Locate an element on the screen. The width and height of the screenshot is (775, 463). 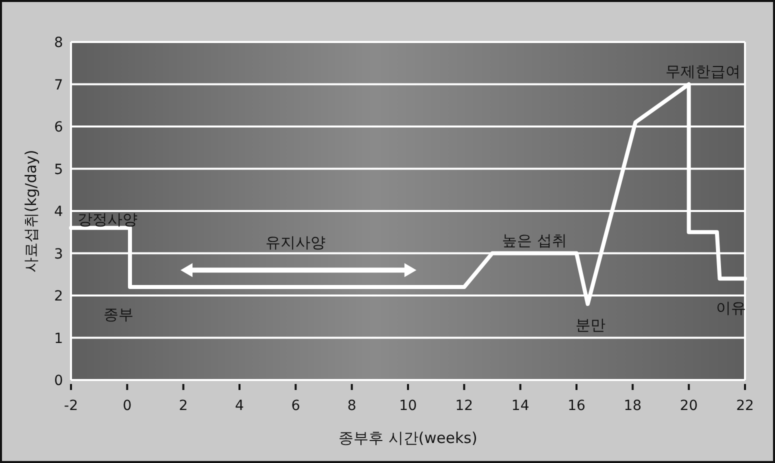
y-tick-label: 2 is located at coordinates (58, 296).